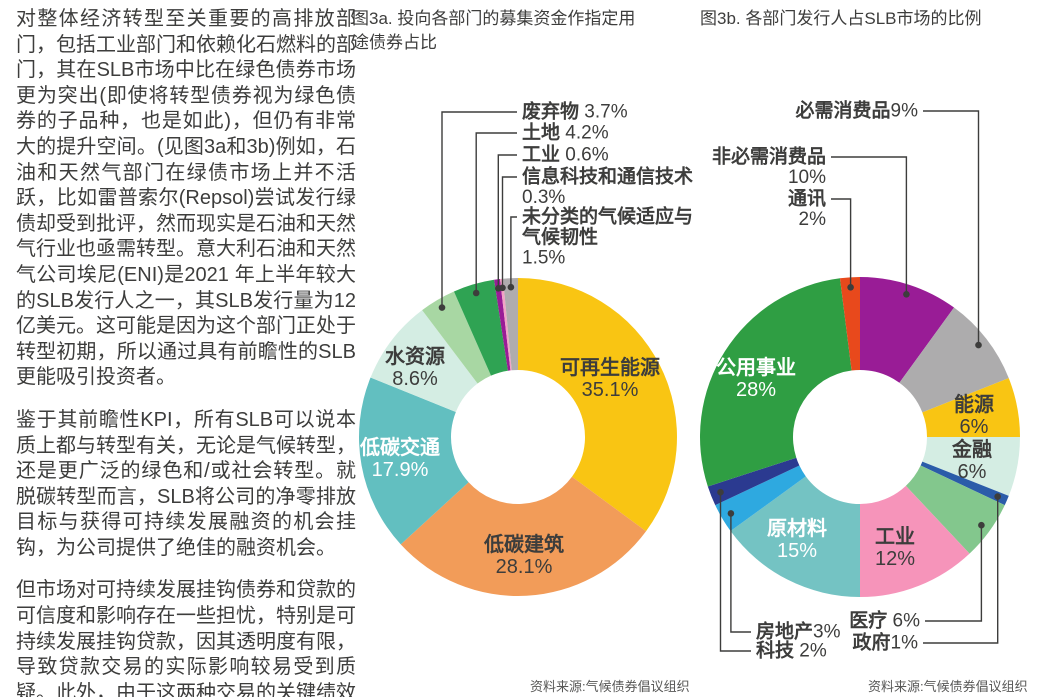  Describe the element at coordinates (906, 294) in the screenshot. I see `fig3b-leader-dot-consumer-discretionary` at that location.